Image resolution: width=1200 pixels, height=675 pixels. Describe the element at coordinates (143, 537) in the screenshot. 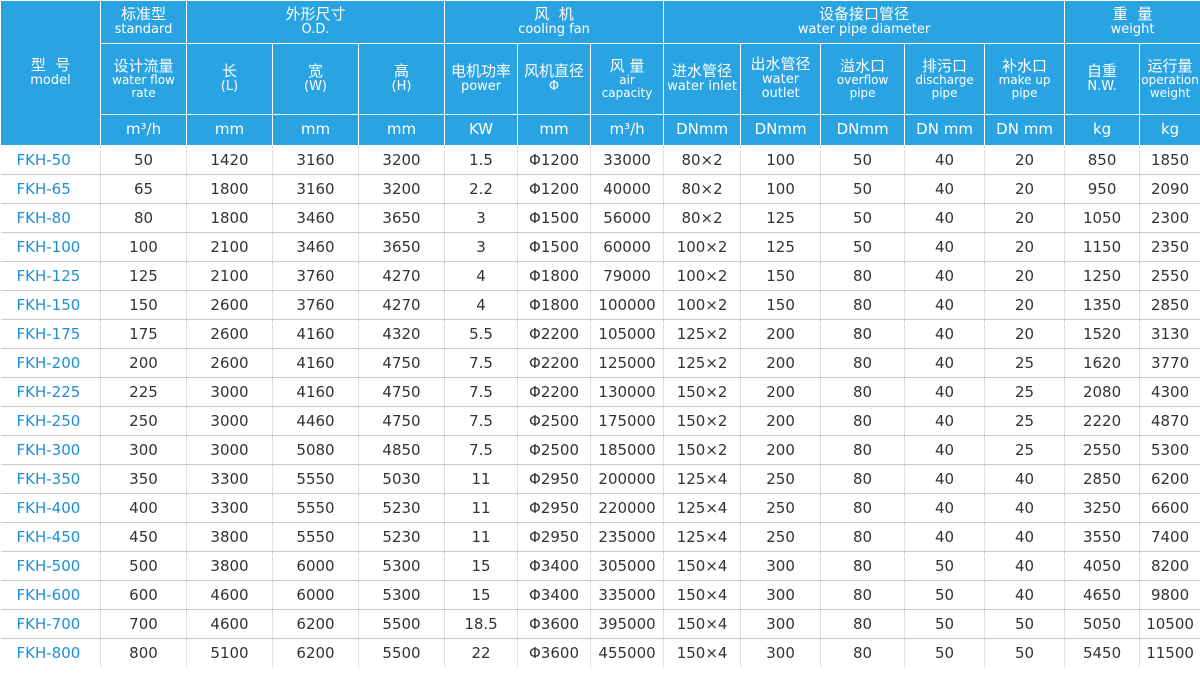

I see `value-cell: 450` at that location.